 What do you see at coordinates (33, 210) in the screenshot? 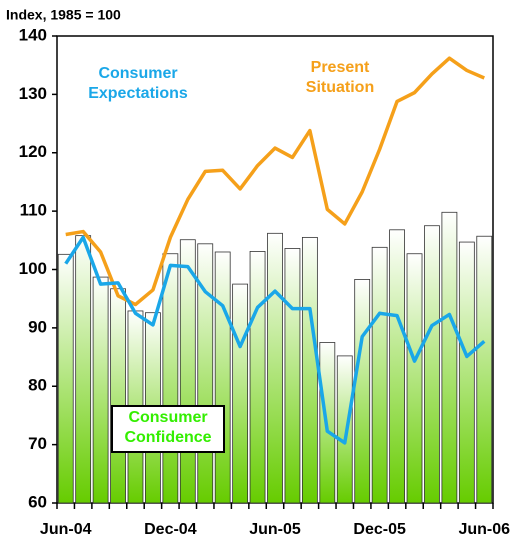
I see `y-tick-label: 110` at bounding box center [33, 210].